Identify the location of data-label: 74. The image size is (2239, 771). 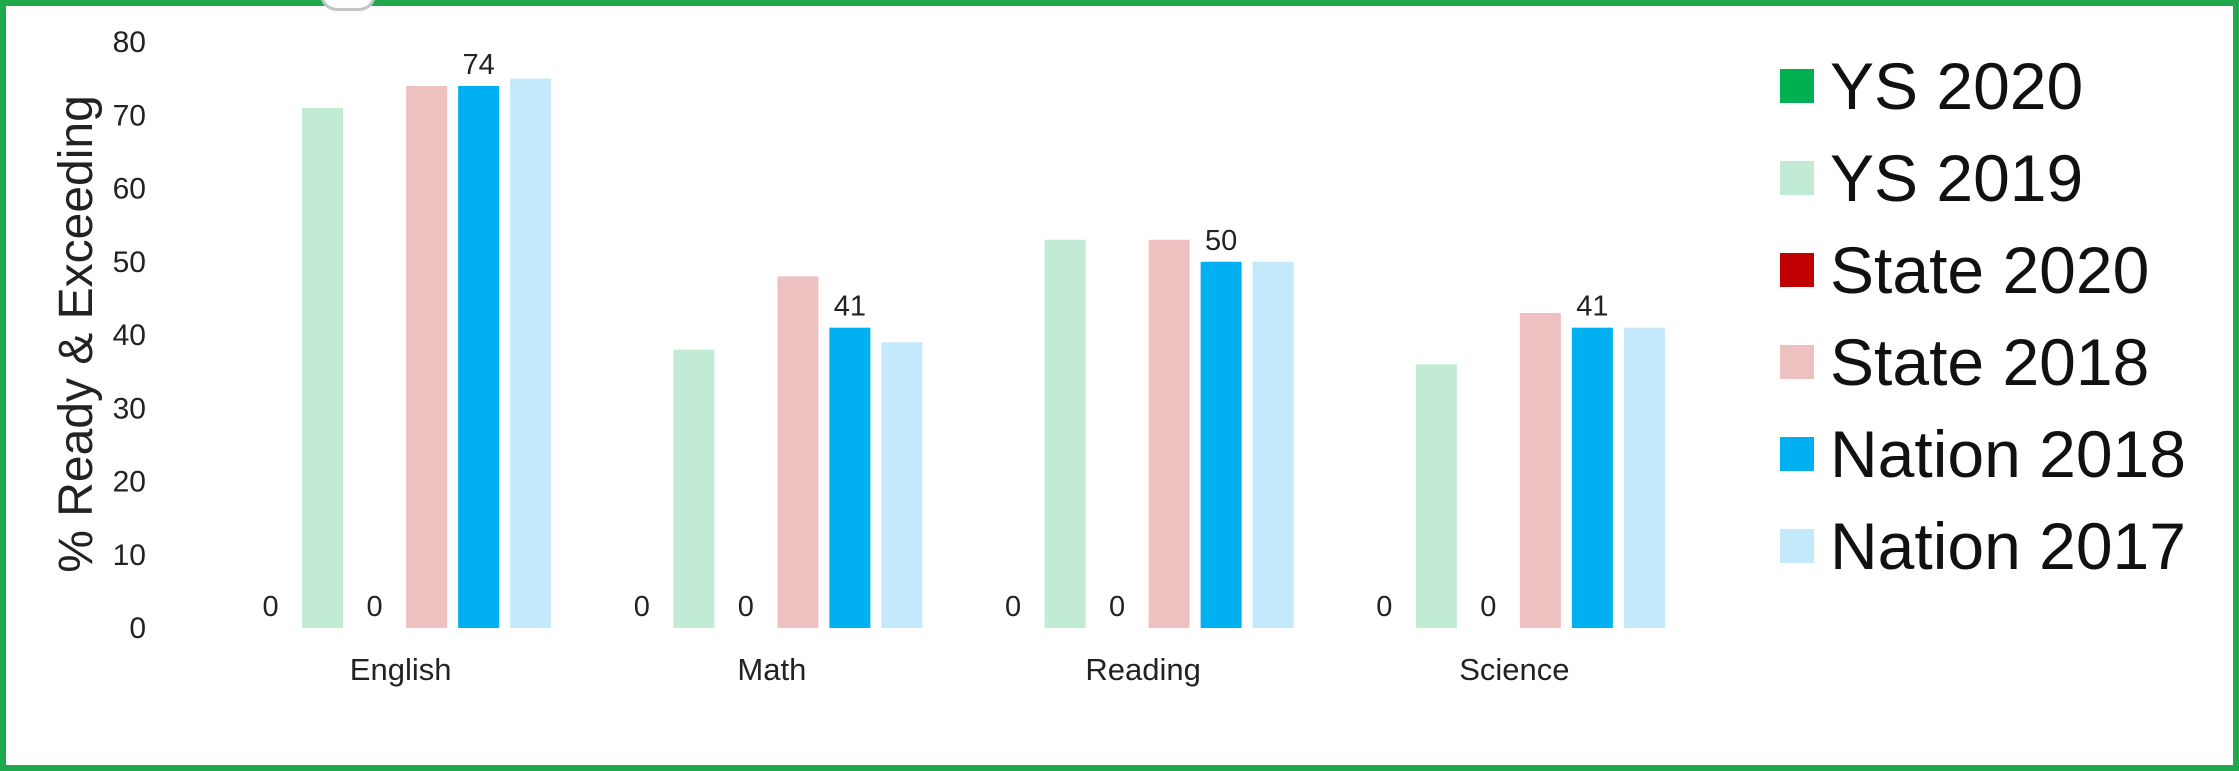
(478, 65).